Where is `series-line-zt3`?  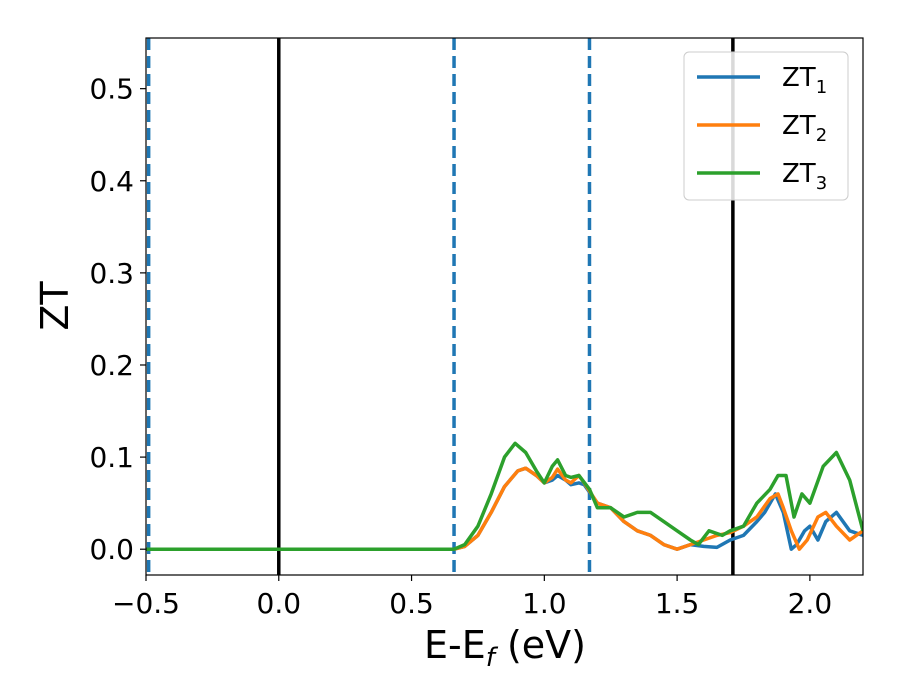 series-line-zt3 is located at coordinates (504, 496).